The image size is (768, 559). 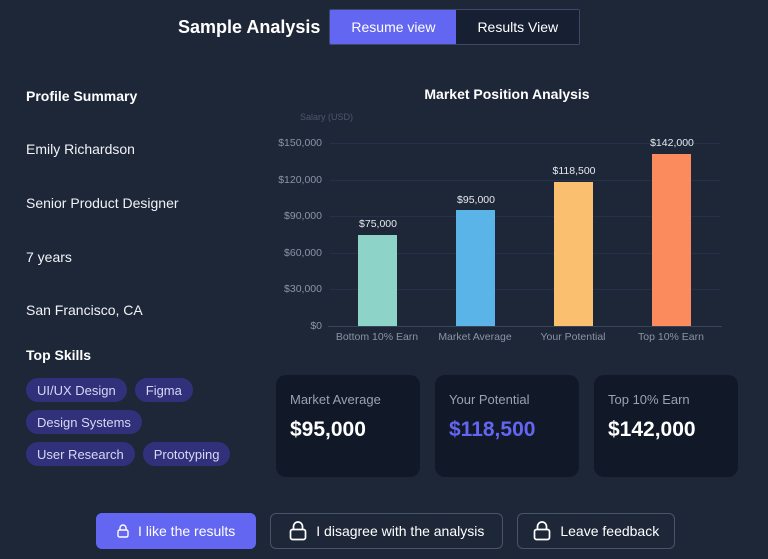 What do you see at coordinates (378, 224) in the screenshot?
I see `bar-value-label: $75,000` at bounding box center [378, 224].